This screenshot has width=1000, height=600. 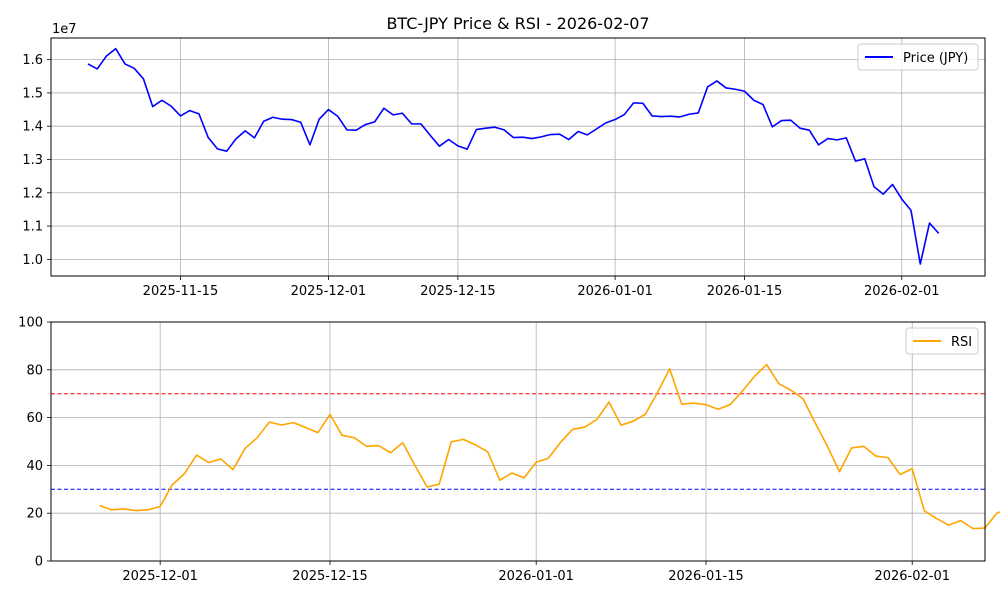 What do you see at coordinates (160, 576) in the screenshot?
I see `rsi-x-tick-label: 2025-12-01` at bounding box center [160, 576].